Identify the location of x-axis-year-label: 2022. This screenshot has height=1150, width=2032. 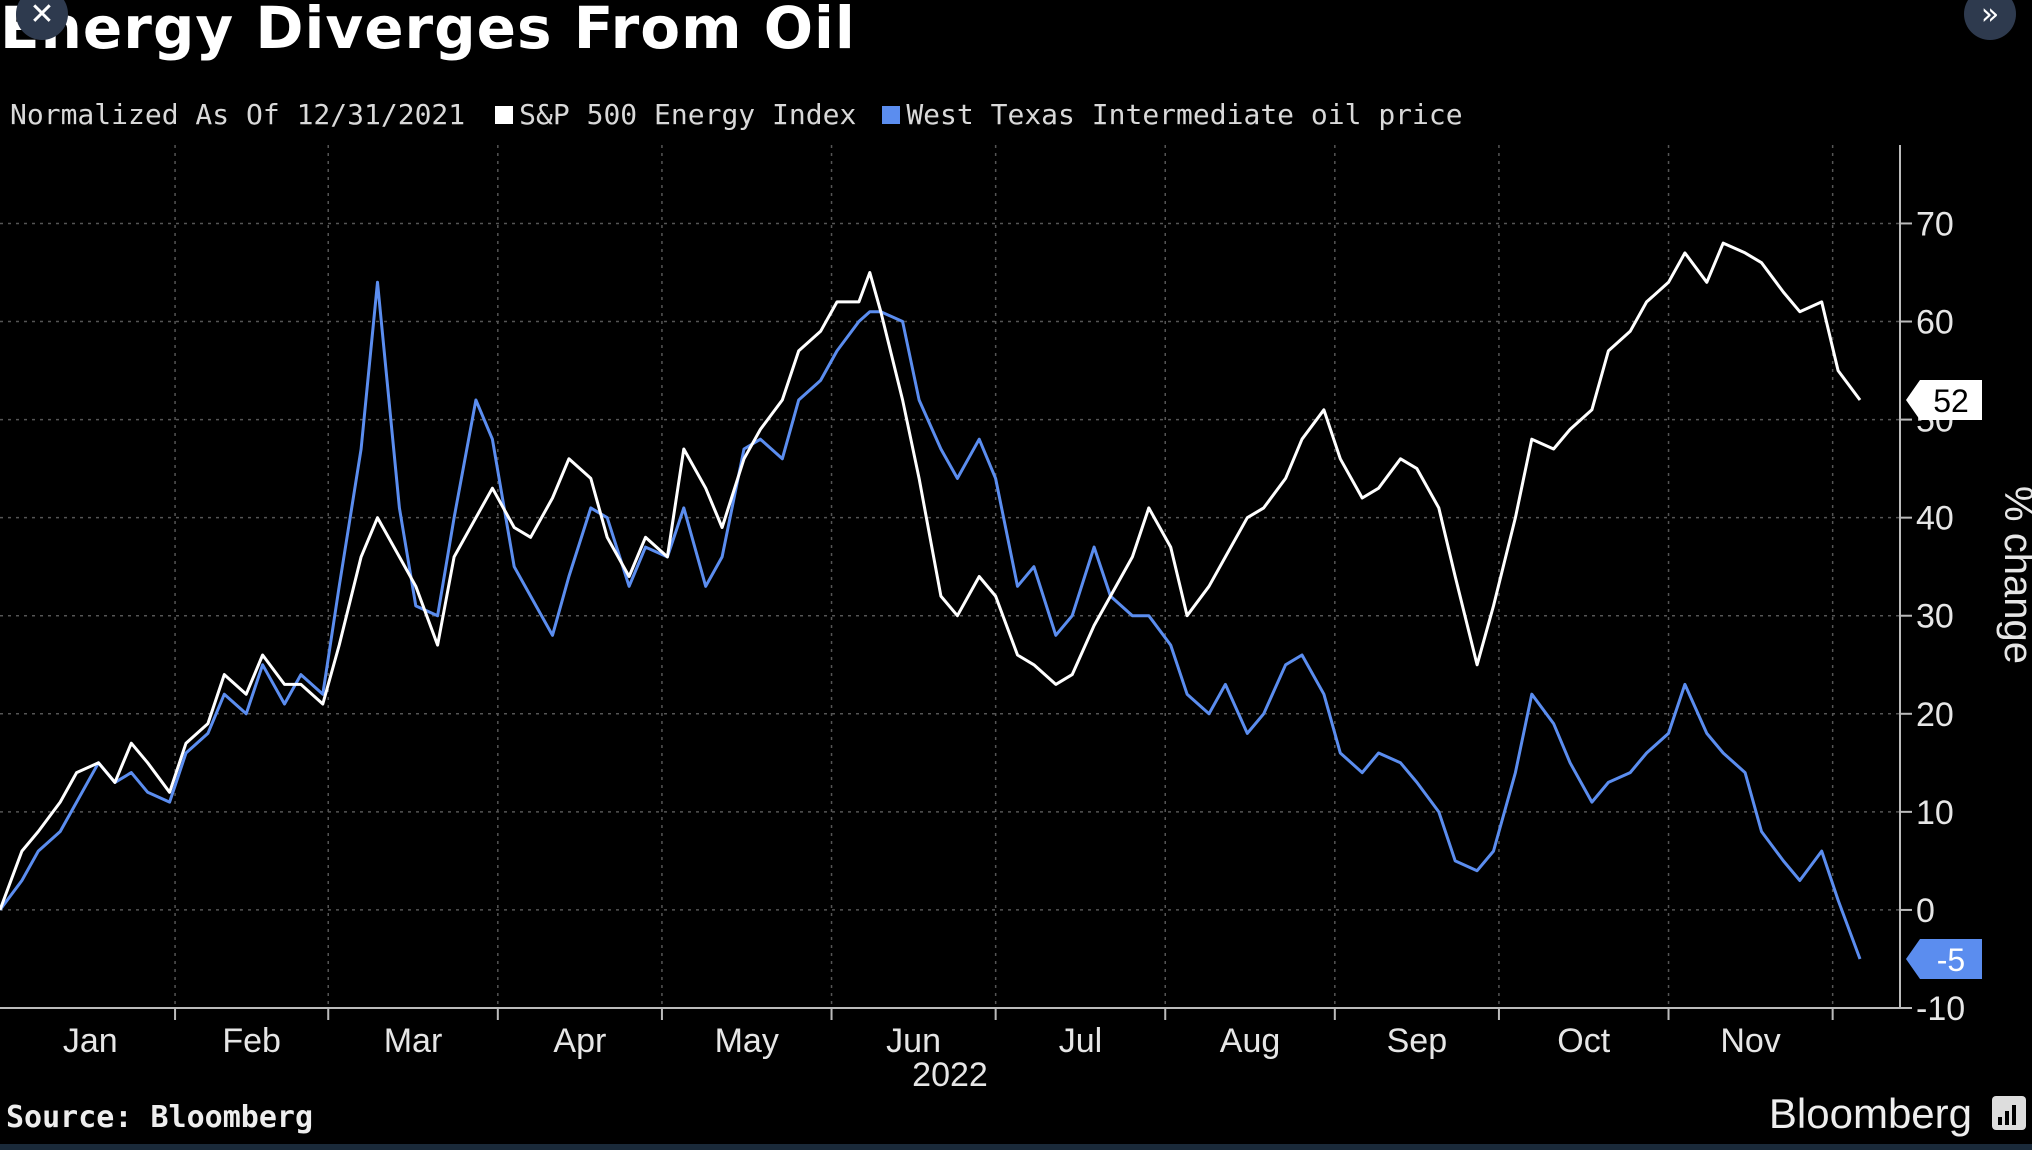
(950, 1075).